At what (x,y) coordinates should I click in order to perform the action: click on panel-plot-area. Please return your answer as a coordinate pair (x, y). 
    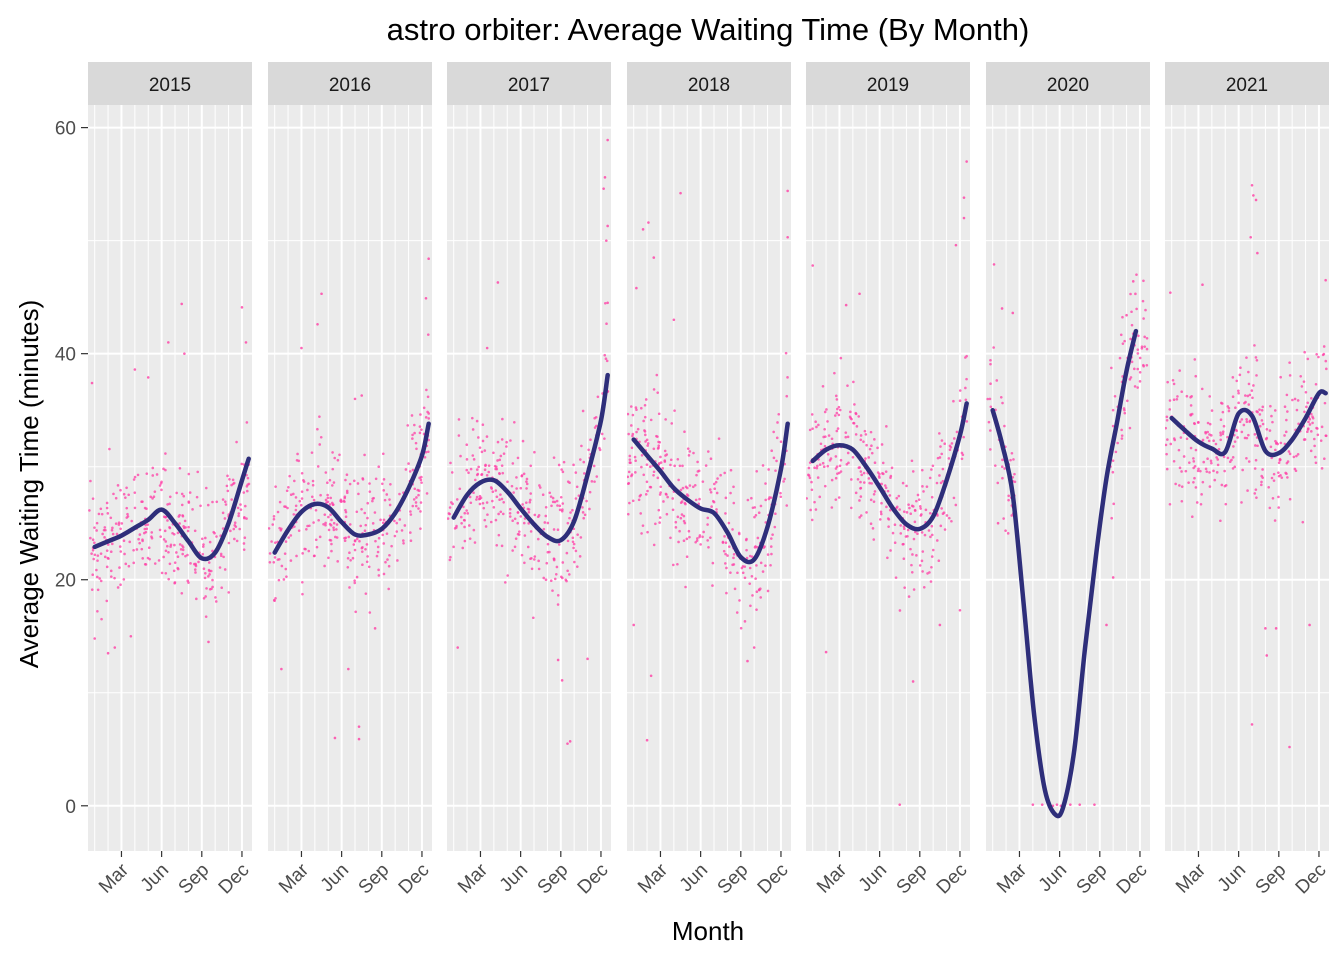
    Looking at the image, I should click on (350, 478).